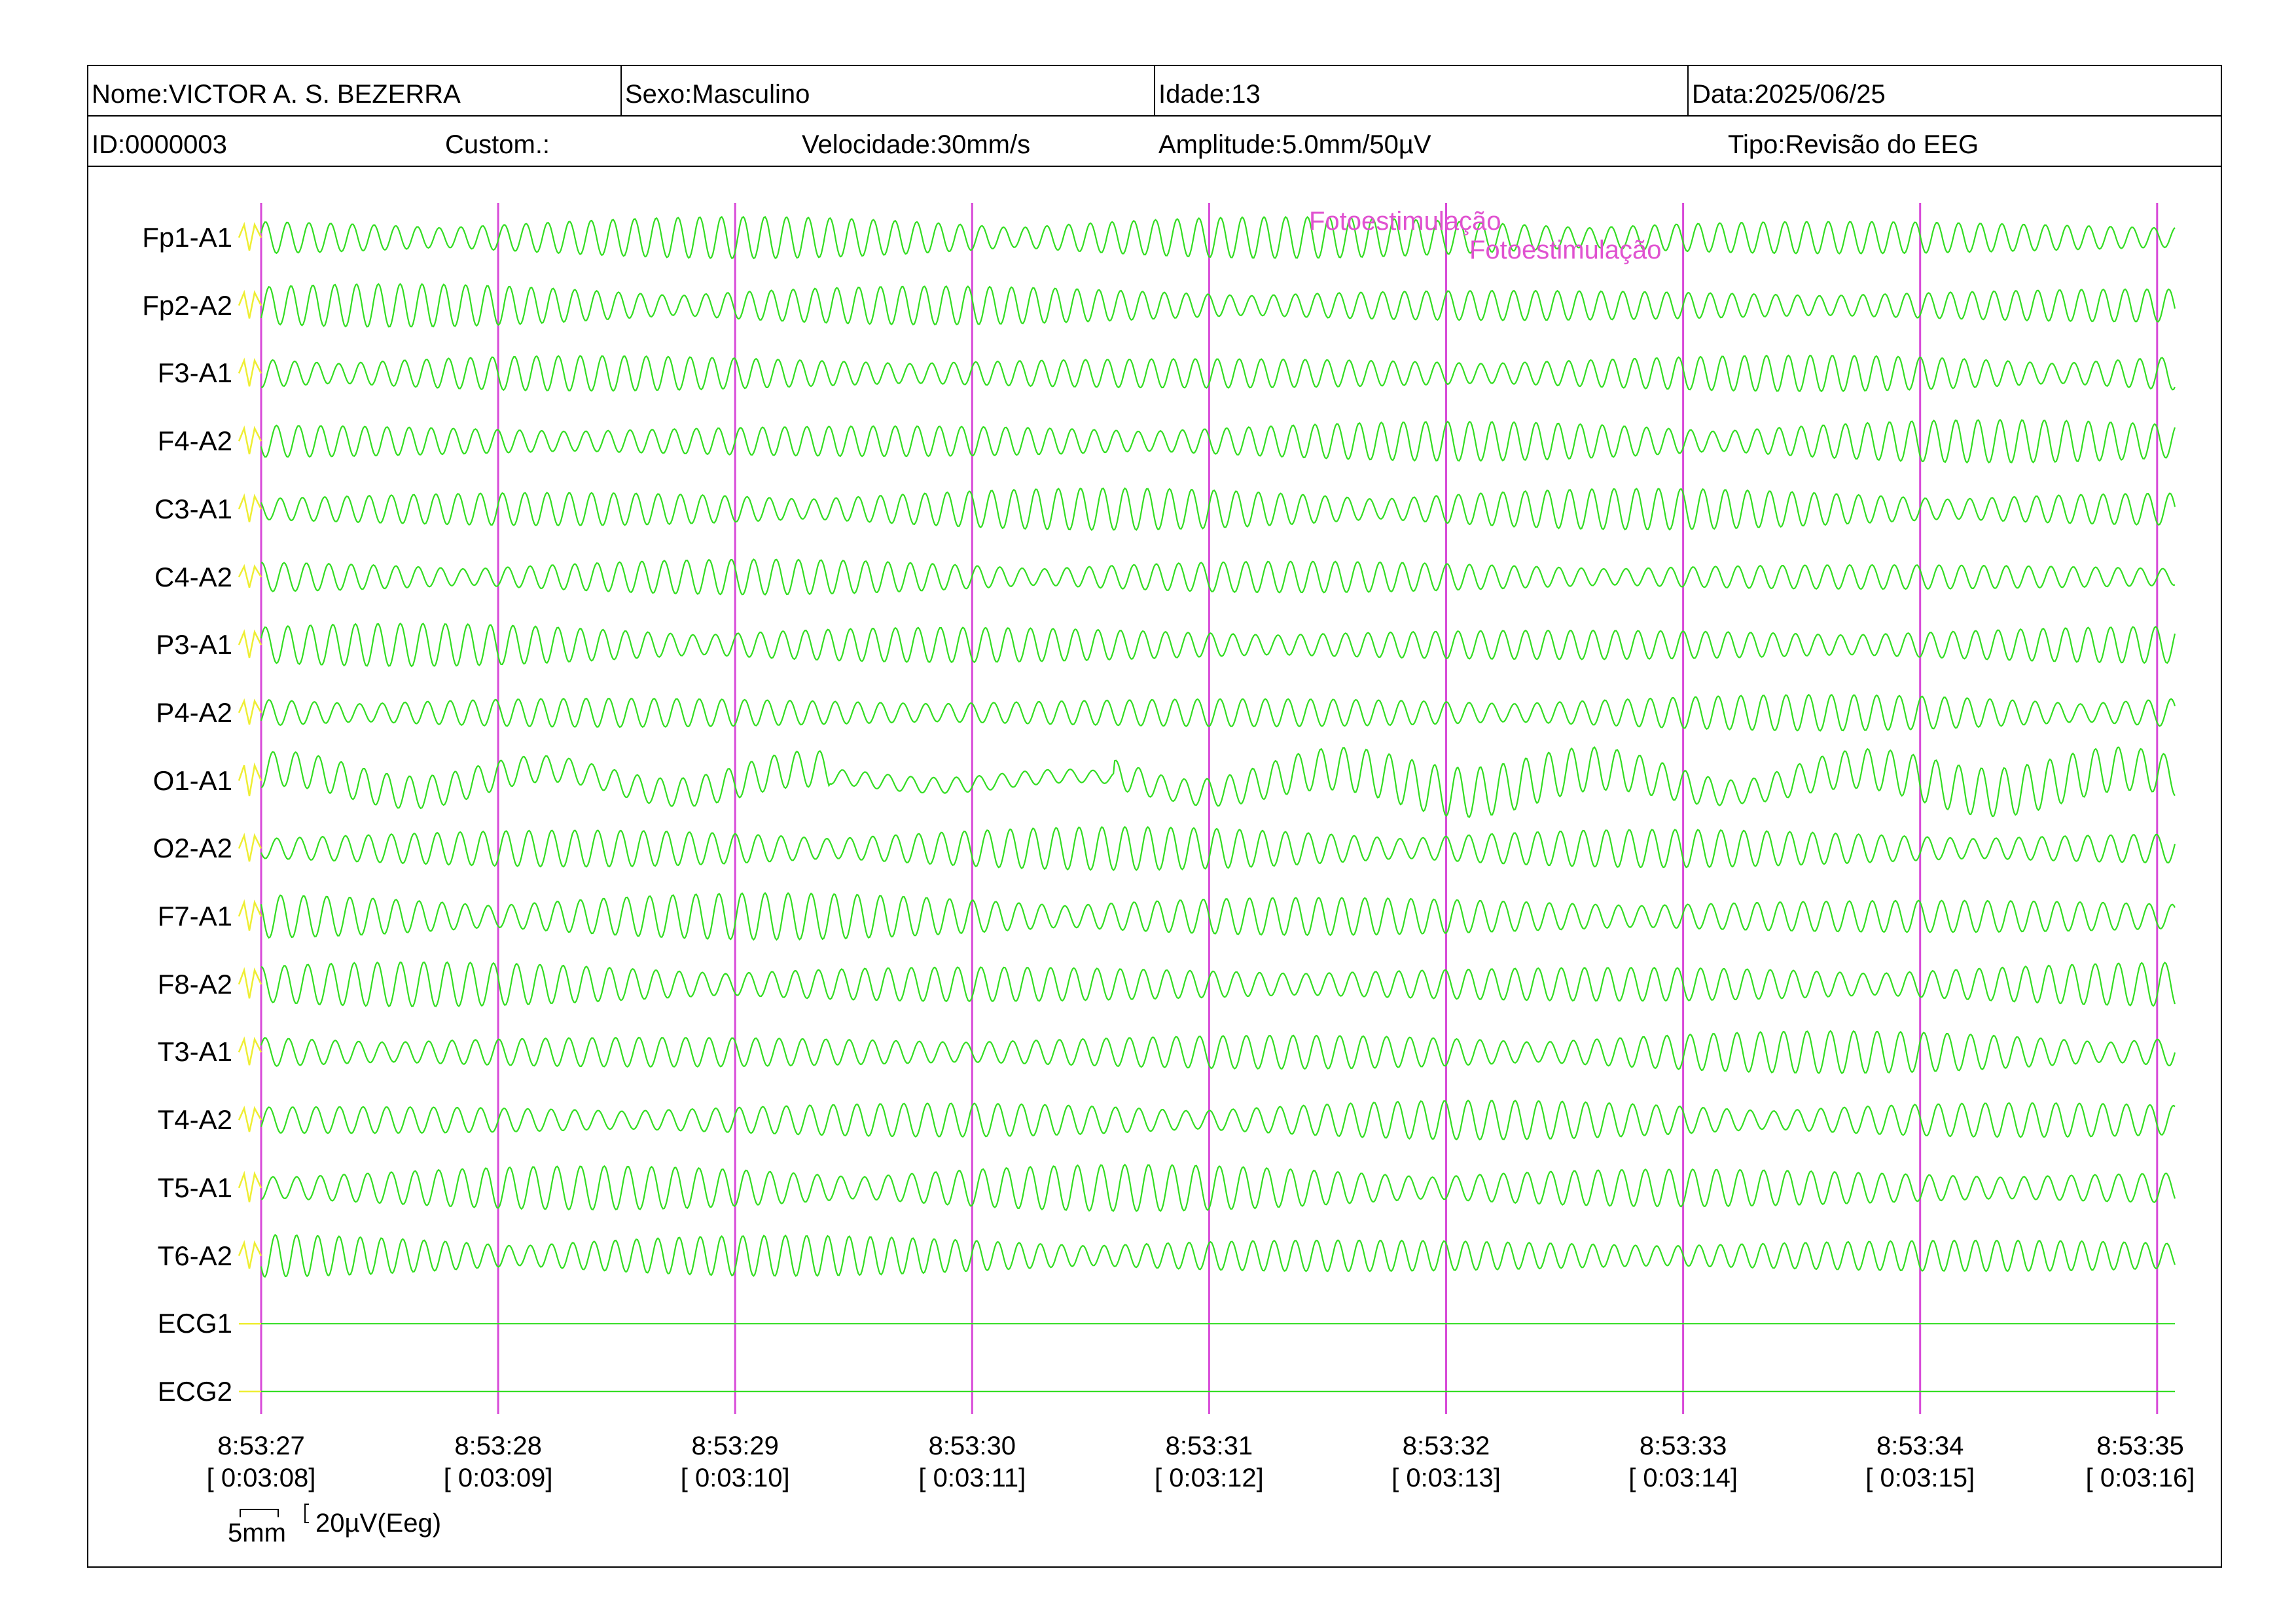 Image resolution: width=2296 pixels, height=1624 pixels. Describe the element at coordinates (2140, 1477) in the screenshot. I see `time-mark-elapsed: [ 0:03:16]` at that location.